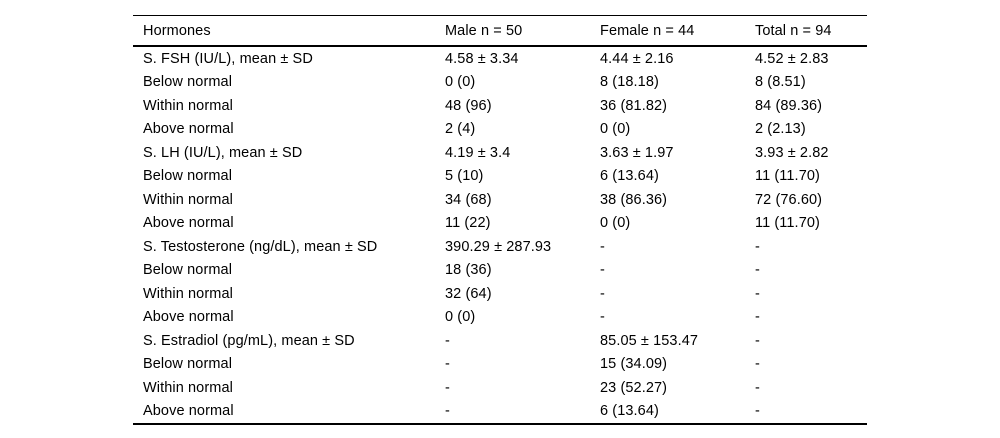 The width and height of the screenshot is (1000, 438). I want to click on table-cell: 8 (8.51), so click(780, 82).